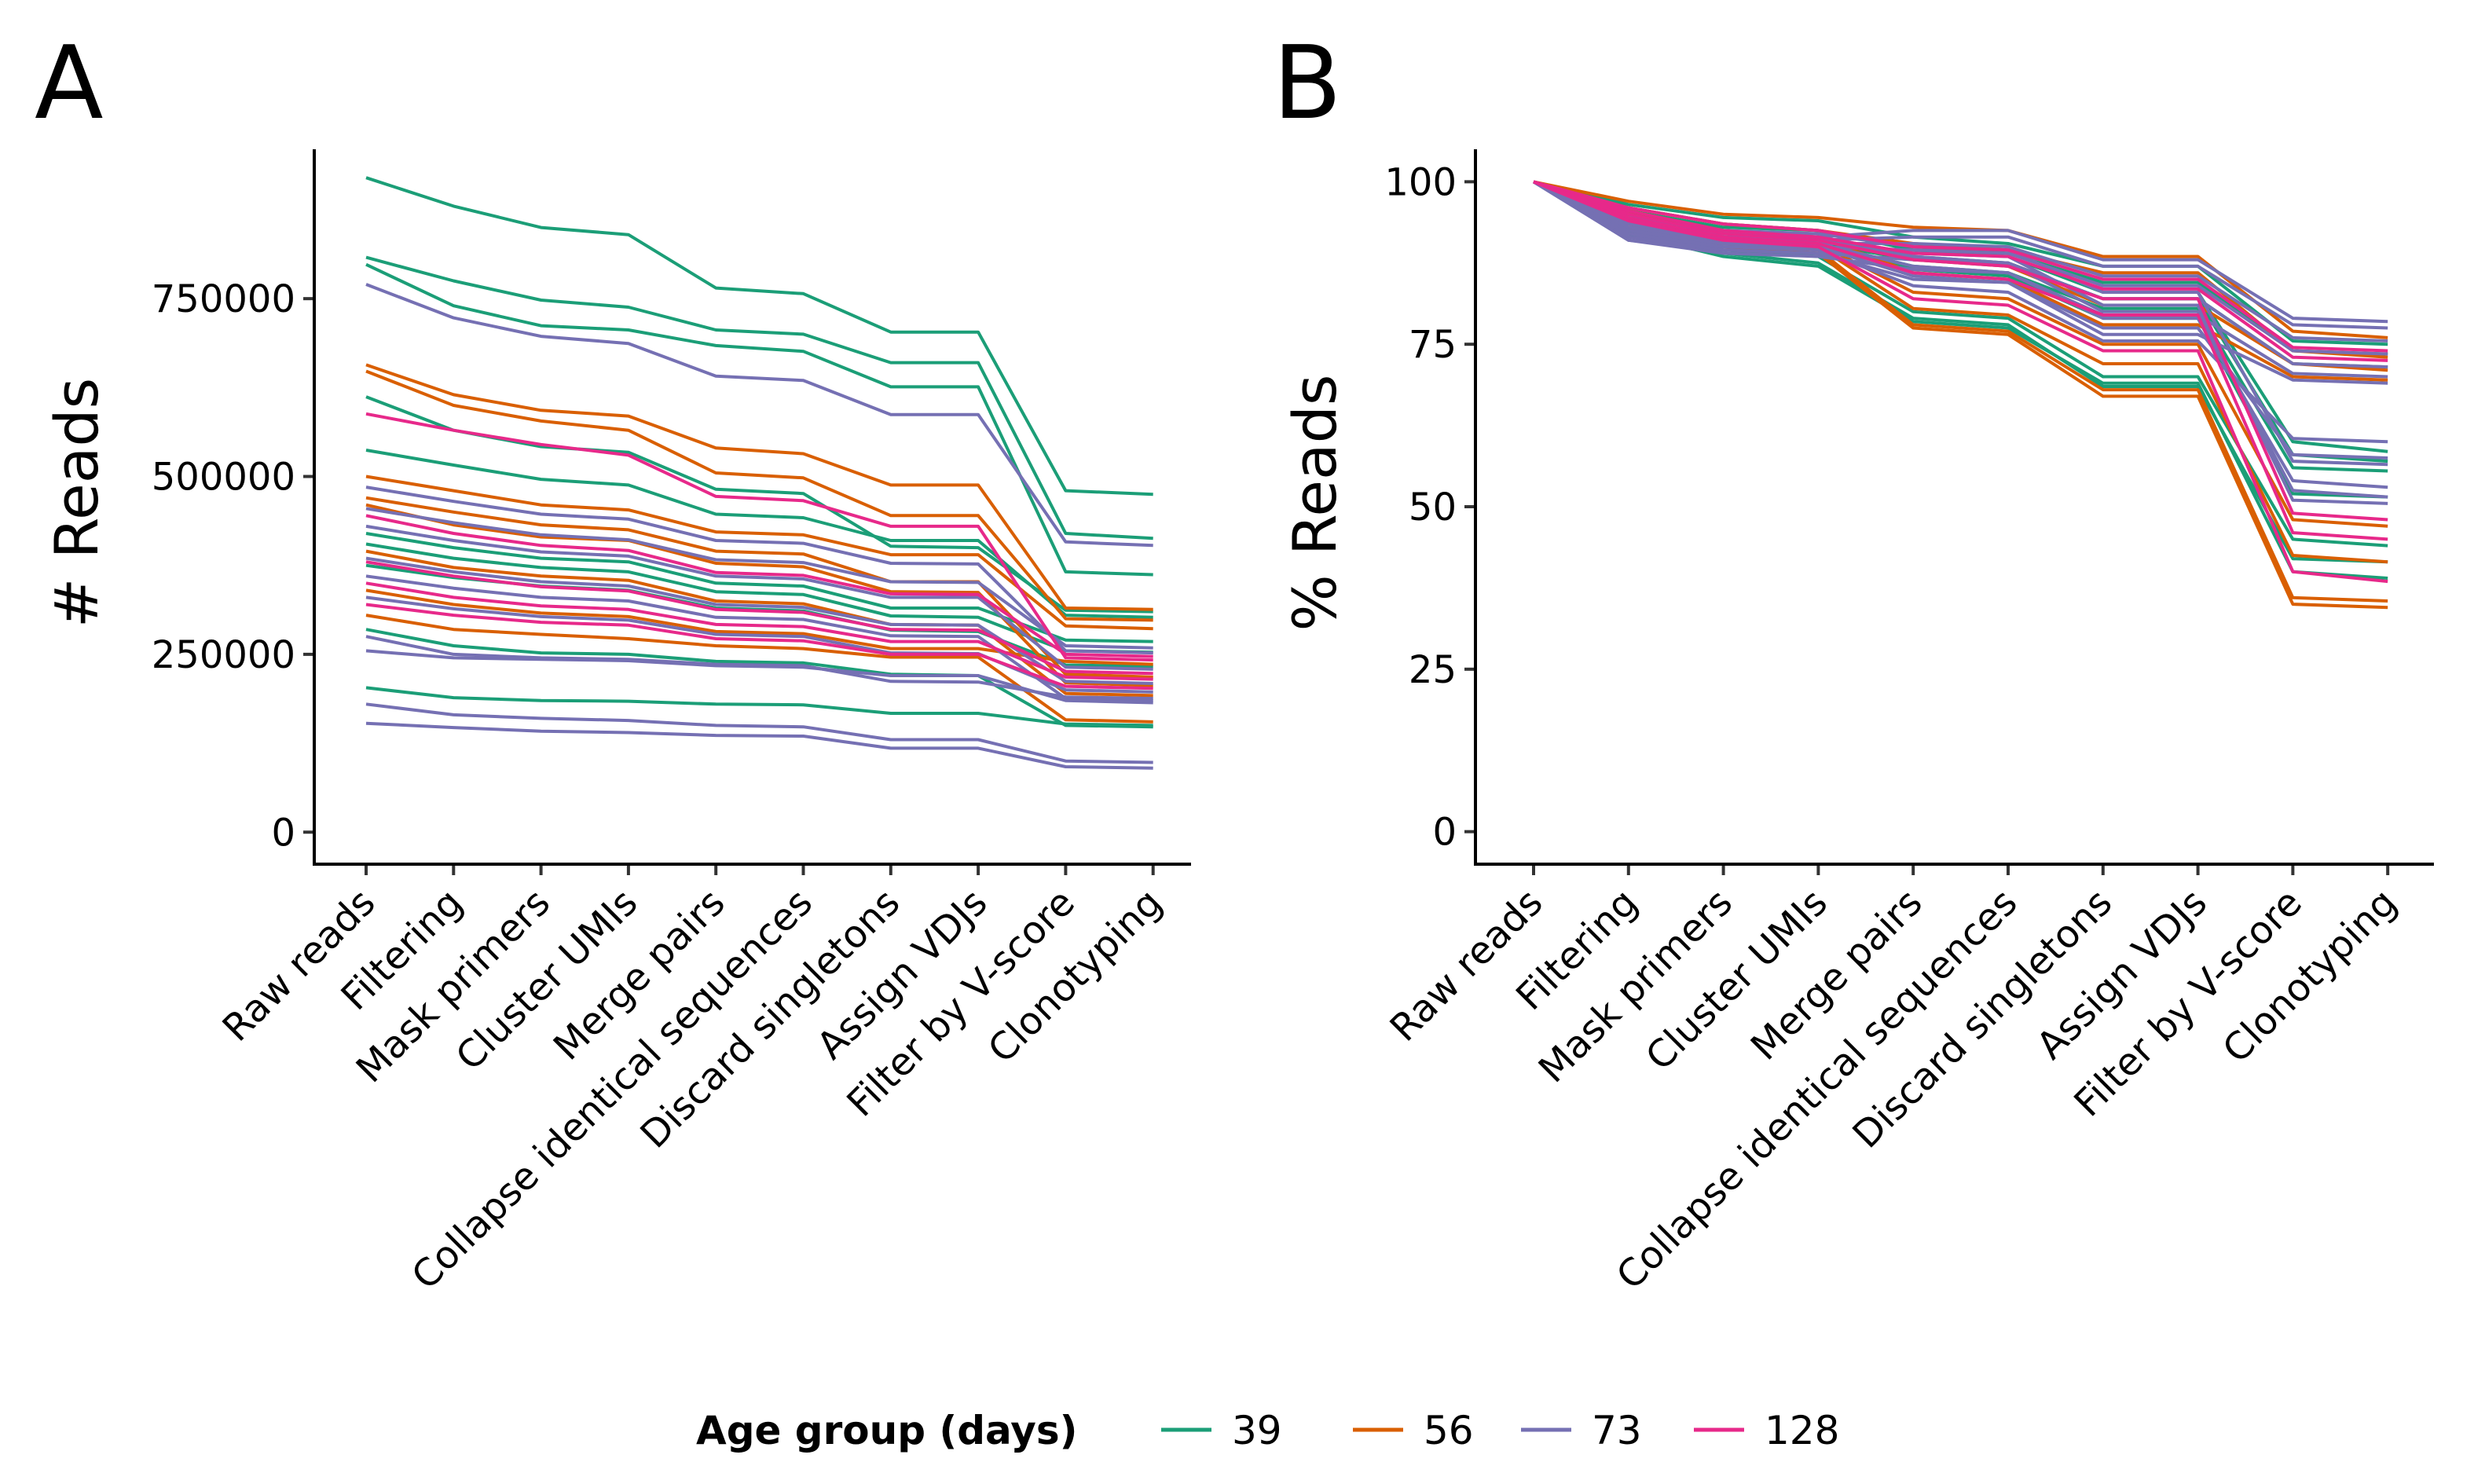  I want to click on panel-a-y-ticks: 0 250000 500000 750000, so click(233, 566).